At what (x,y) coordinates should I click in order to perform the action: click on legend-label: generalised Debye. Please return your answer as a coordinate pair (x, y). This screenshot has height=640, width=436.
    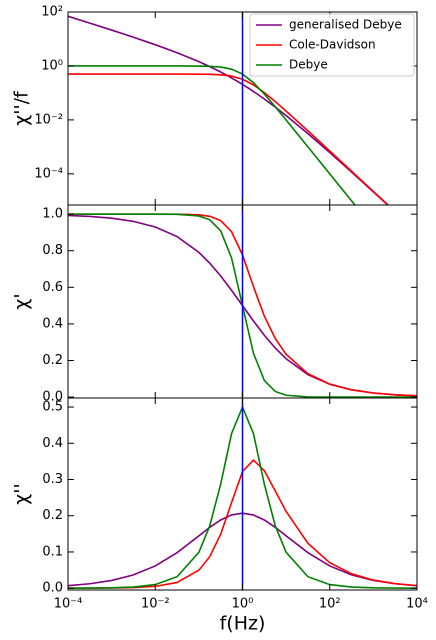
    Looking at the image, I should click on (345, 25).